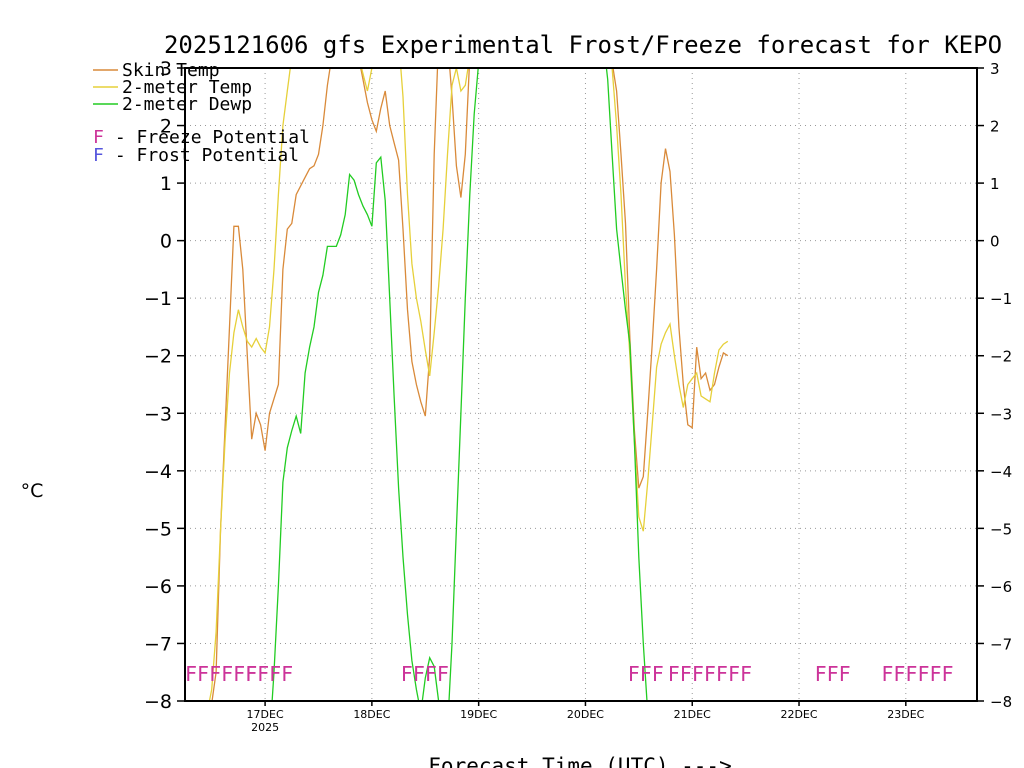 This screenshot has height=768, width=1024. I want to click on y-tick-label: 0, so click(166, 242).